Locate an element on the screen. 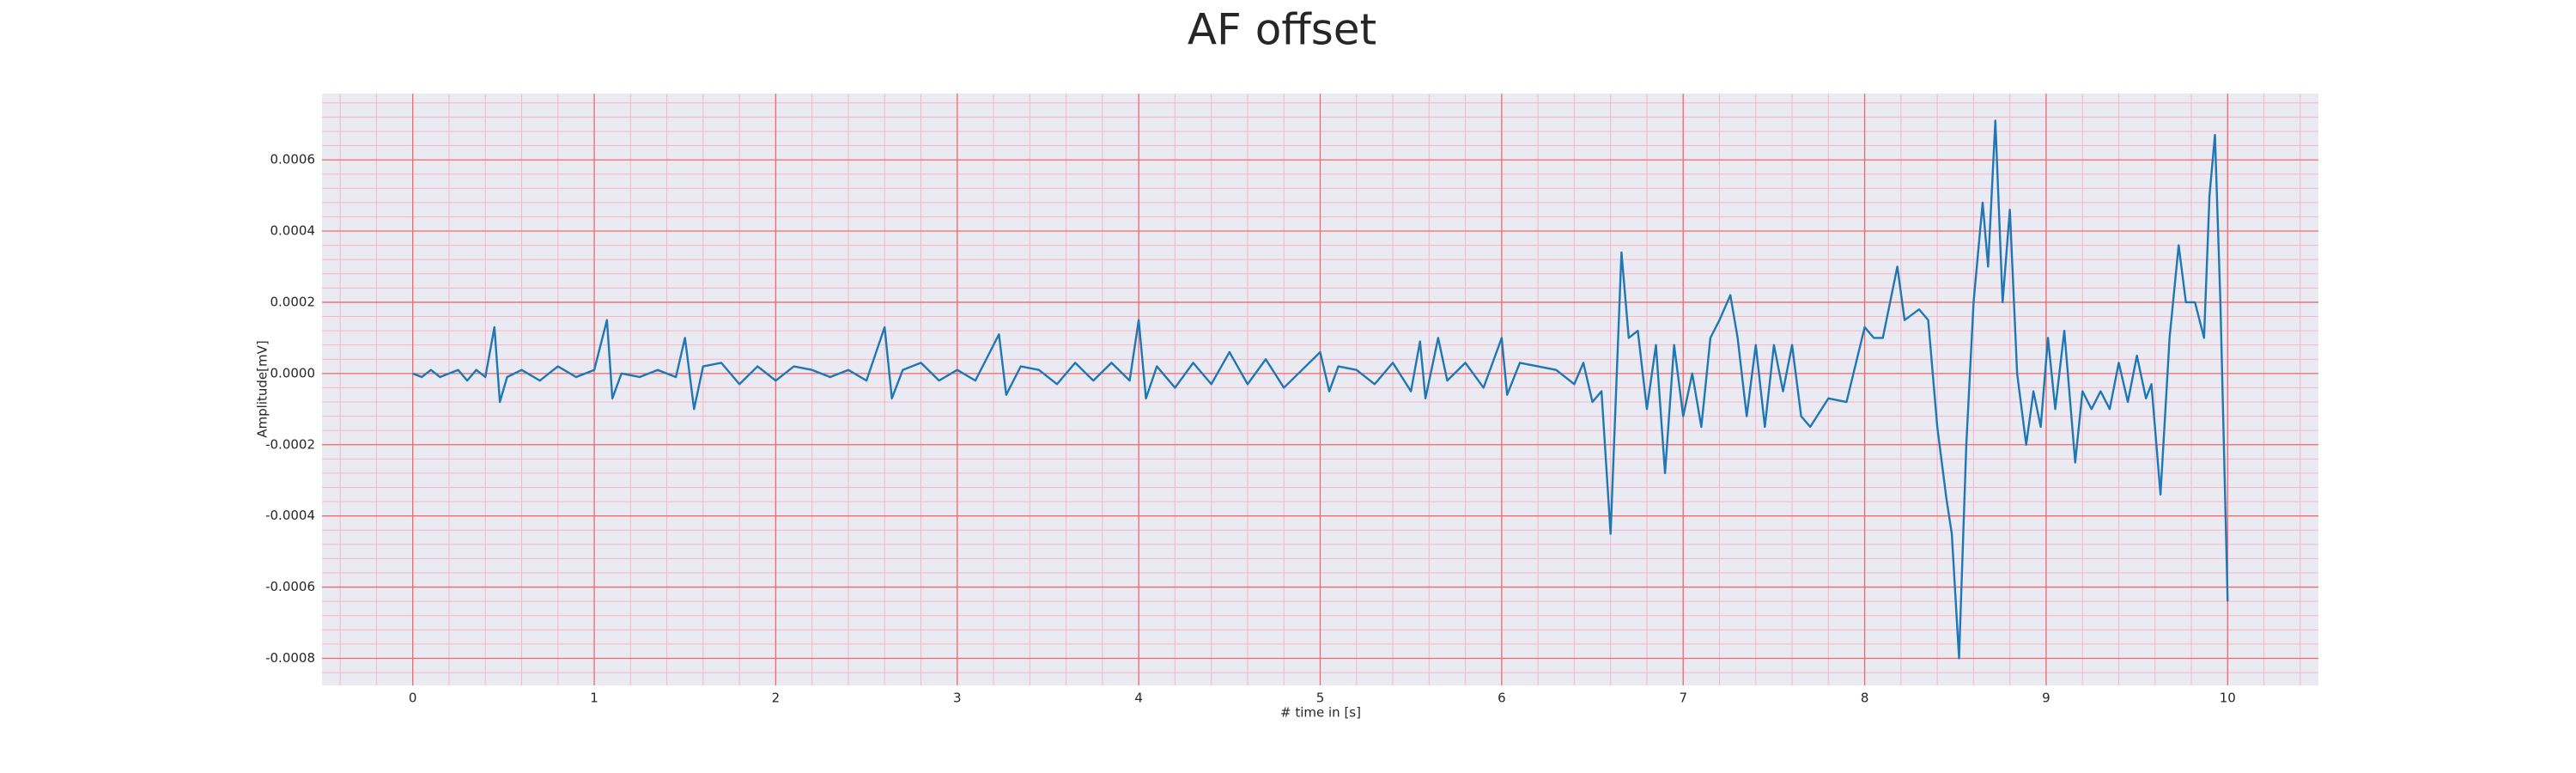 This screenshot has width=2576, height=773. y-tick-label: 0.0004 is located at coordinates (293, 231).